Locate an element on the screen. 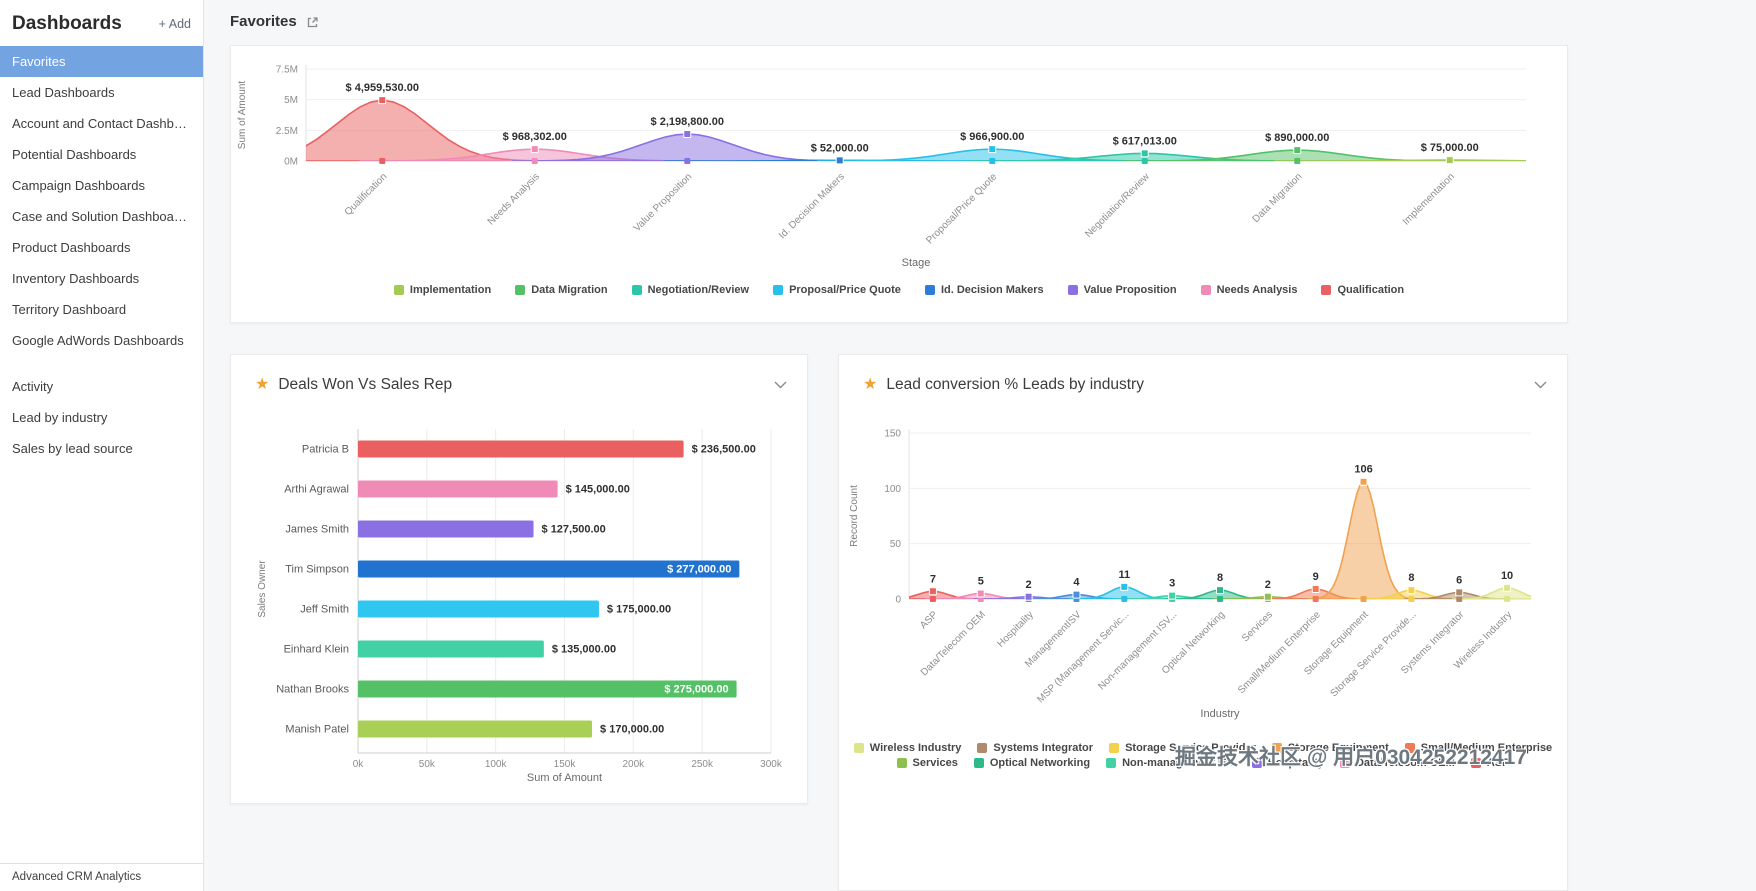 Image resolution: width=1756 pixels, height=891 pixels. legend-item-data-migration: Data Migration is located at coordinates (561, 290).